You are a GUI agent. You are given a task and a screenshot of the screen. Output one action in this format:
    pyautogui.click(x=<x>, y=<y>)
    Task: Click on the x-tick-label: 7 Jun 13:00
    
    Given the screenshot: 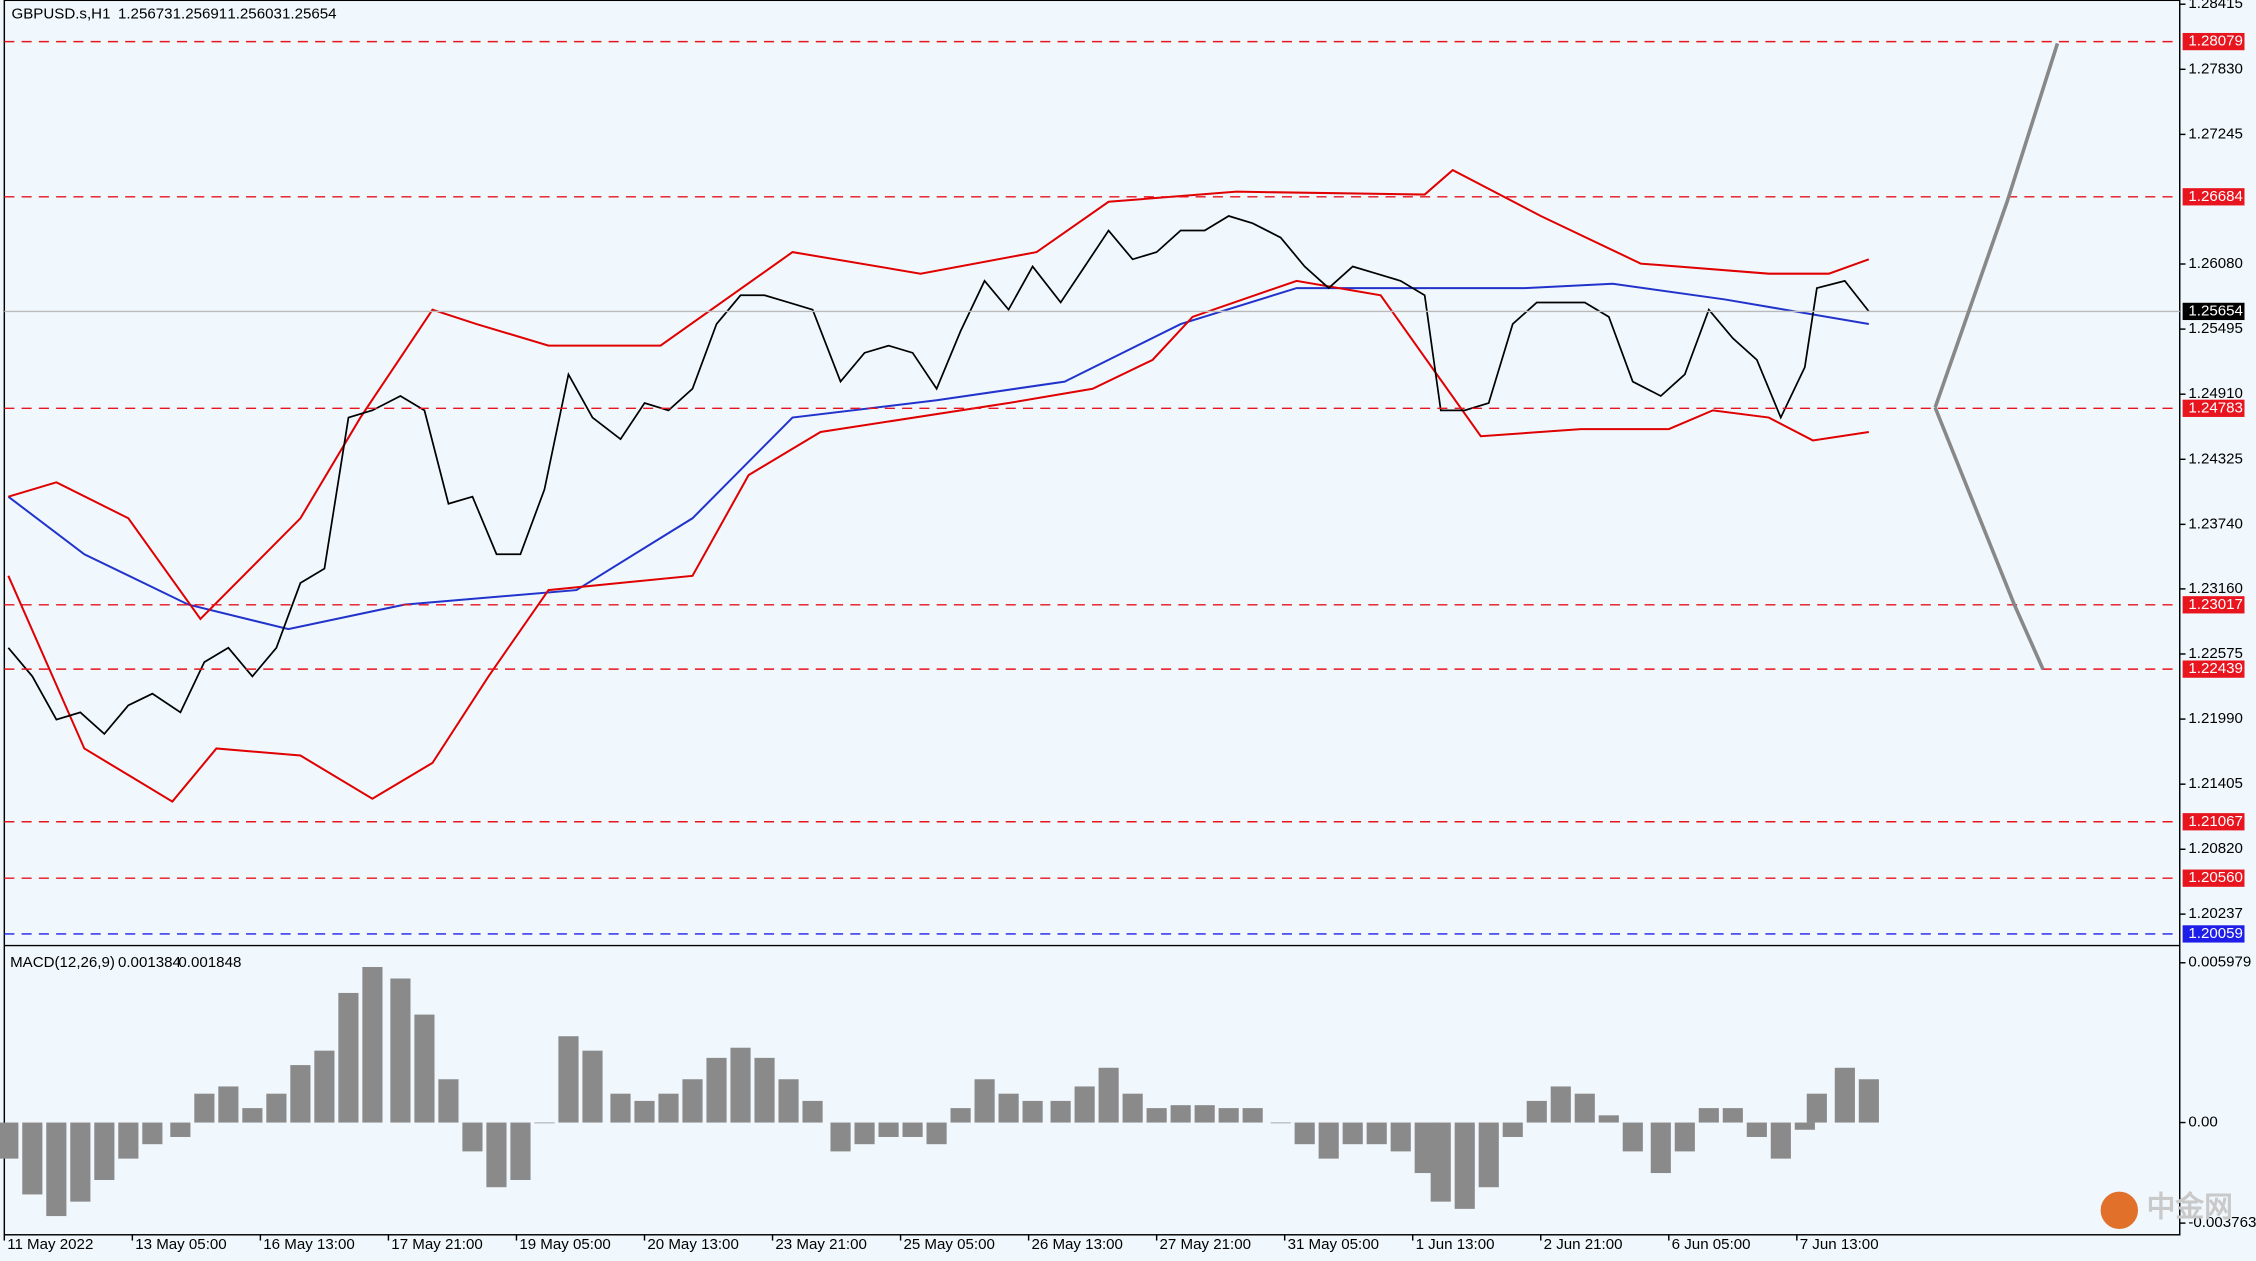 What is the action you would take?
    pyautogui.click(x=1839, y=1244)
    